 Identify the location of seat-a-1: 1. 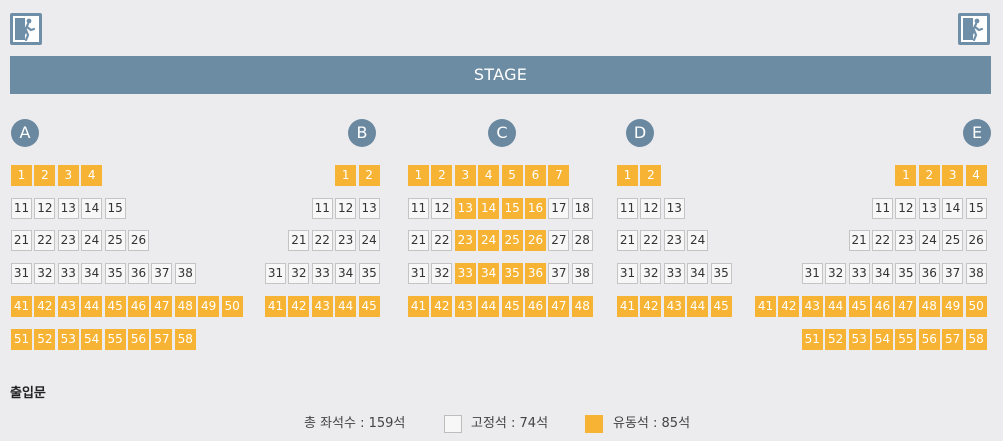
(21, 175).